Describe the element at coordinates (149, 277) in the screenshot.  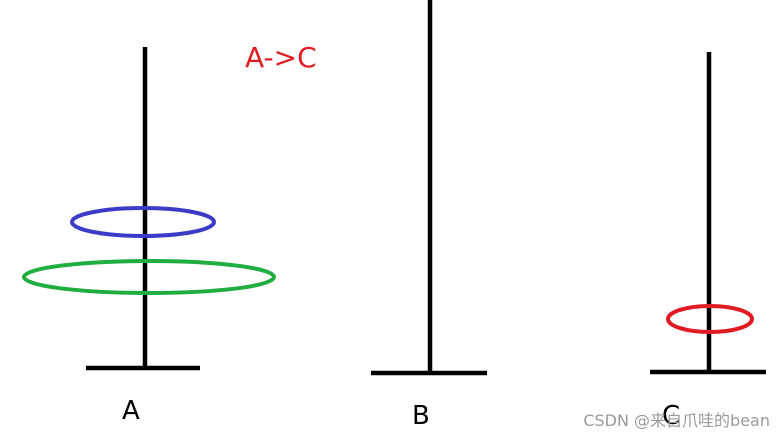
I see `disk-large-green` at that location.